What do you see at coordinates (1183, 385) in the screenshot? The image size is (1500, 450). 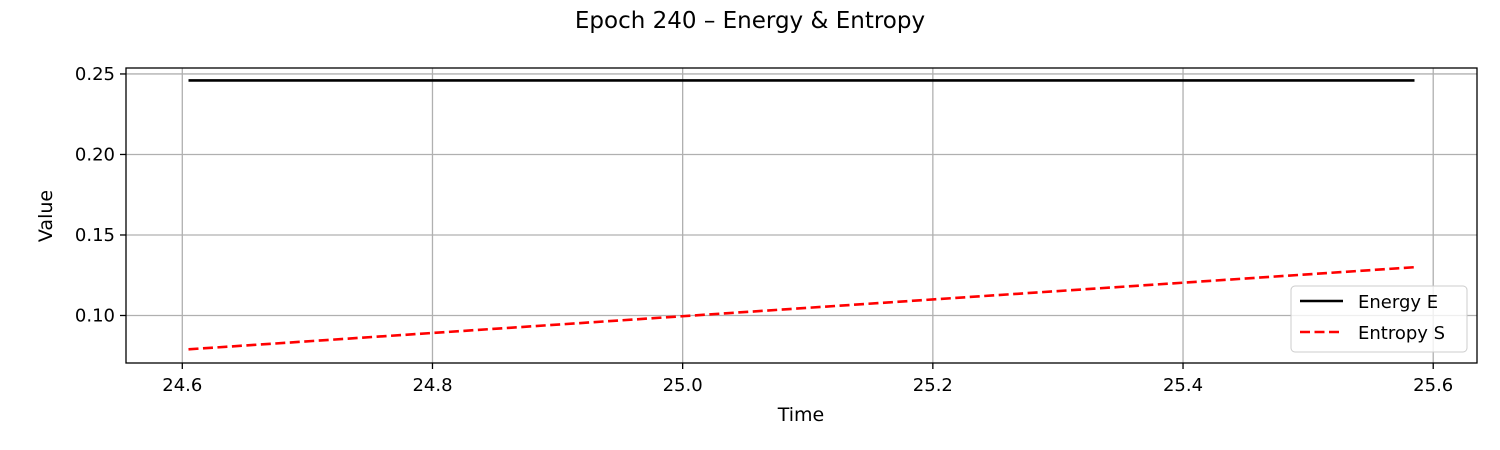 I see `x-tick-label: 25.4` at bounding box center [1183, 385].